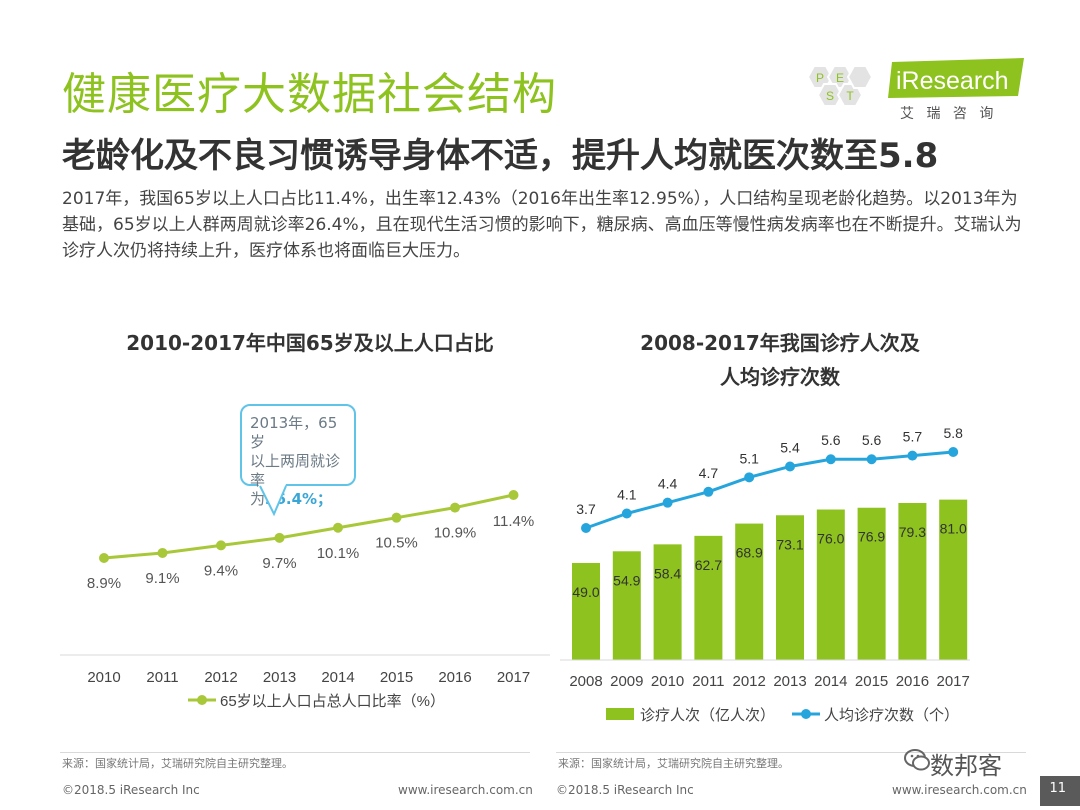 The height and width of the screenshot is (810, 1080). Describe the element at coordinates (708, 565) in the screenshot. I see `chart2-bar-label: 62.7` at that location.